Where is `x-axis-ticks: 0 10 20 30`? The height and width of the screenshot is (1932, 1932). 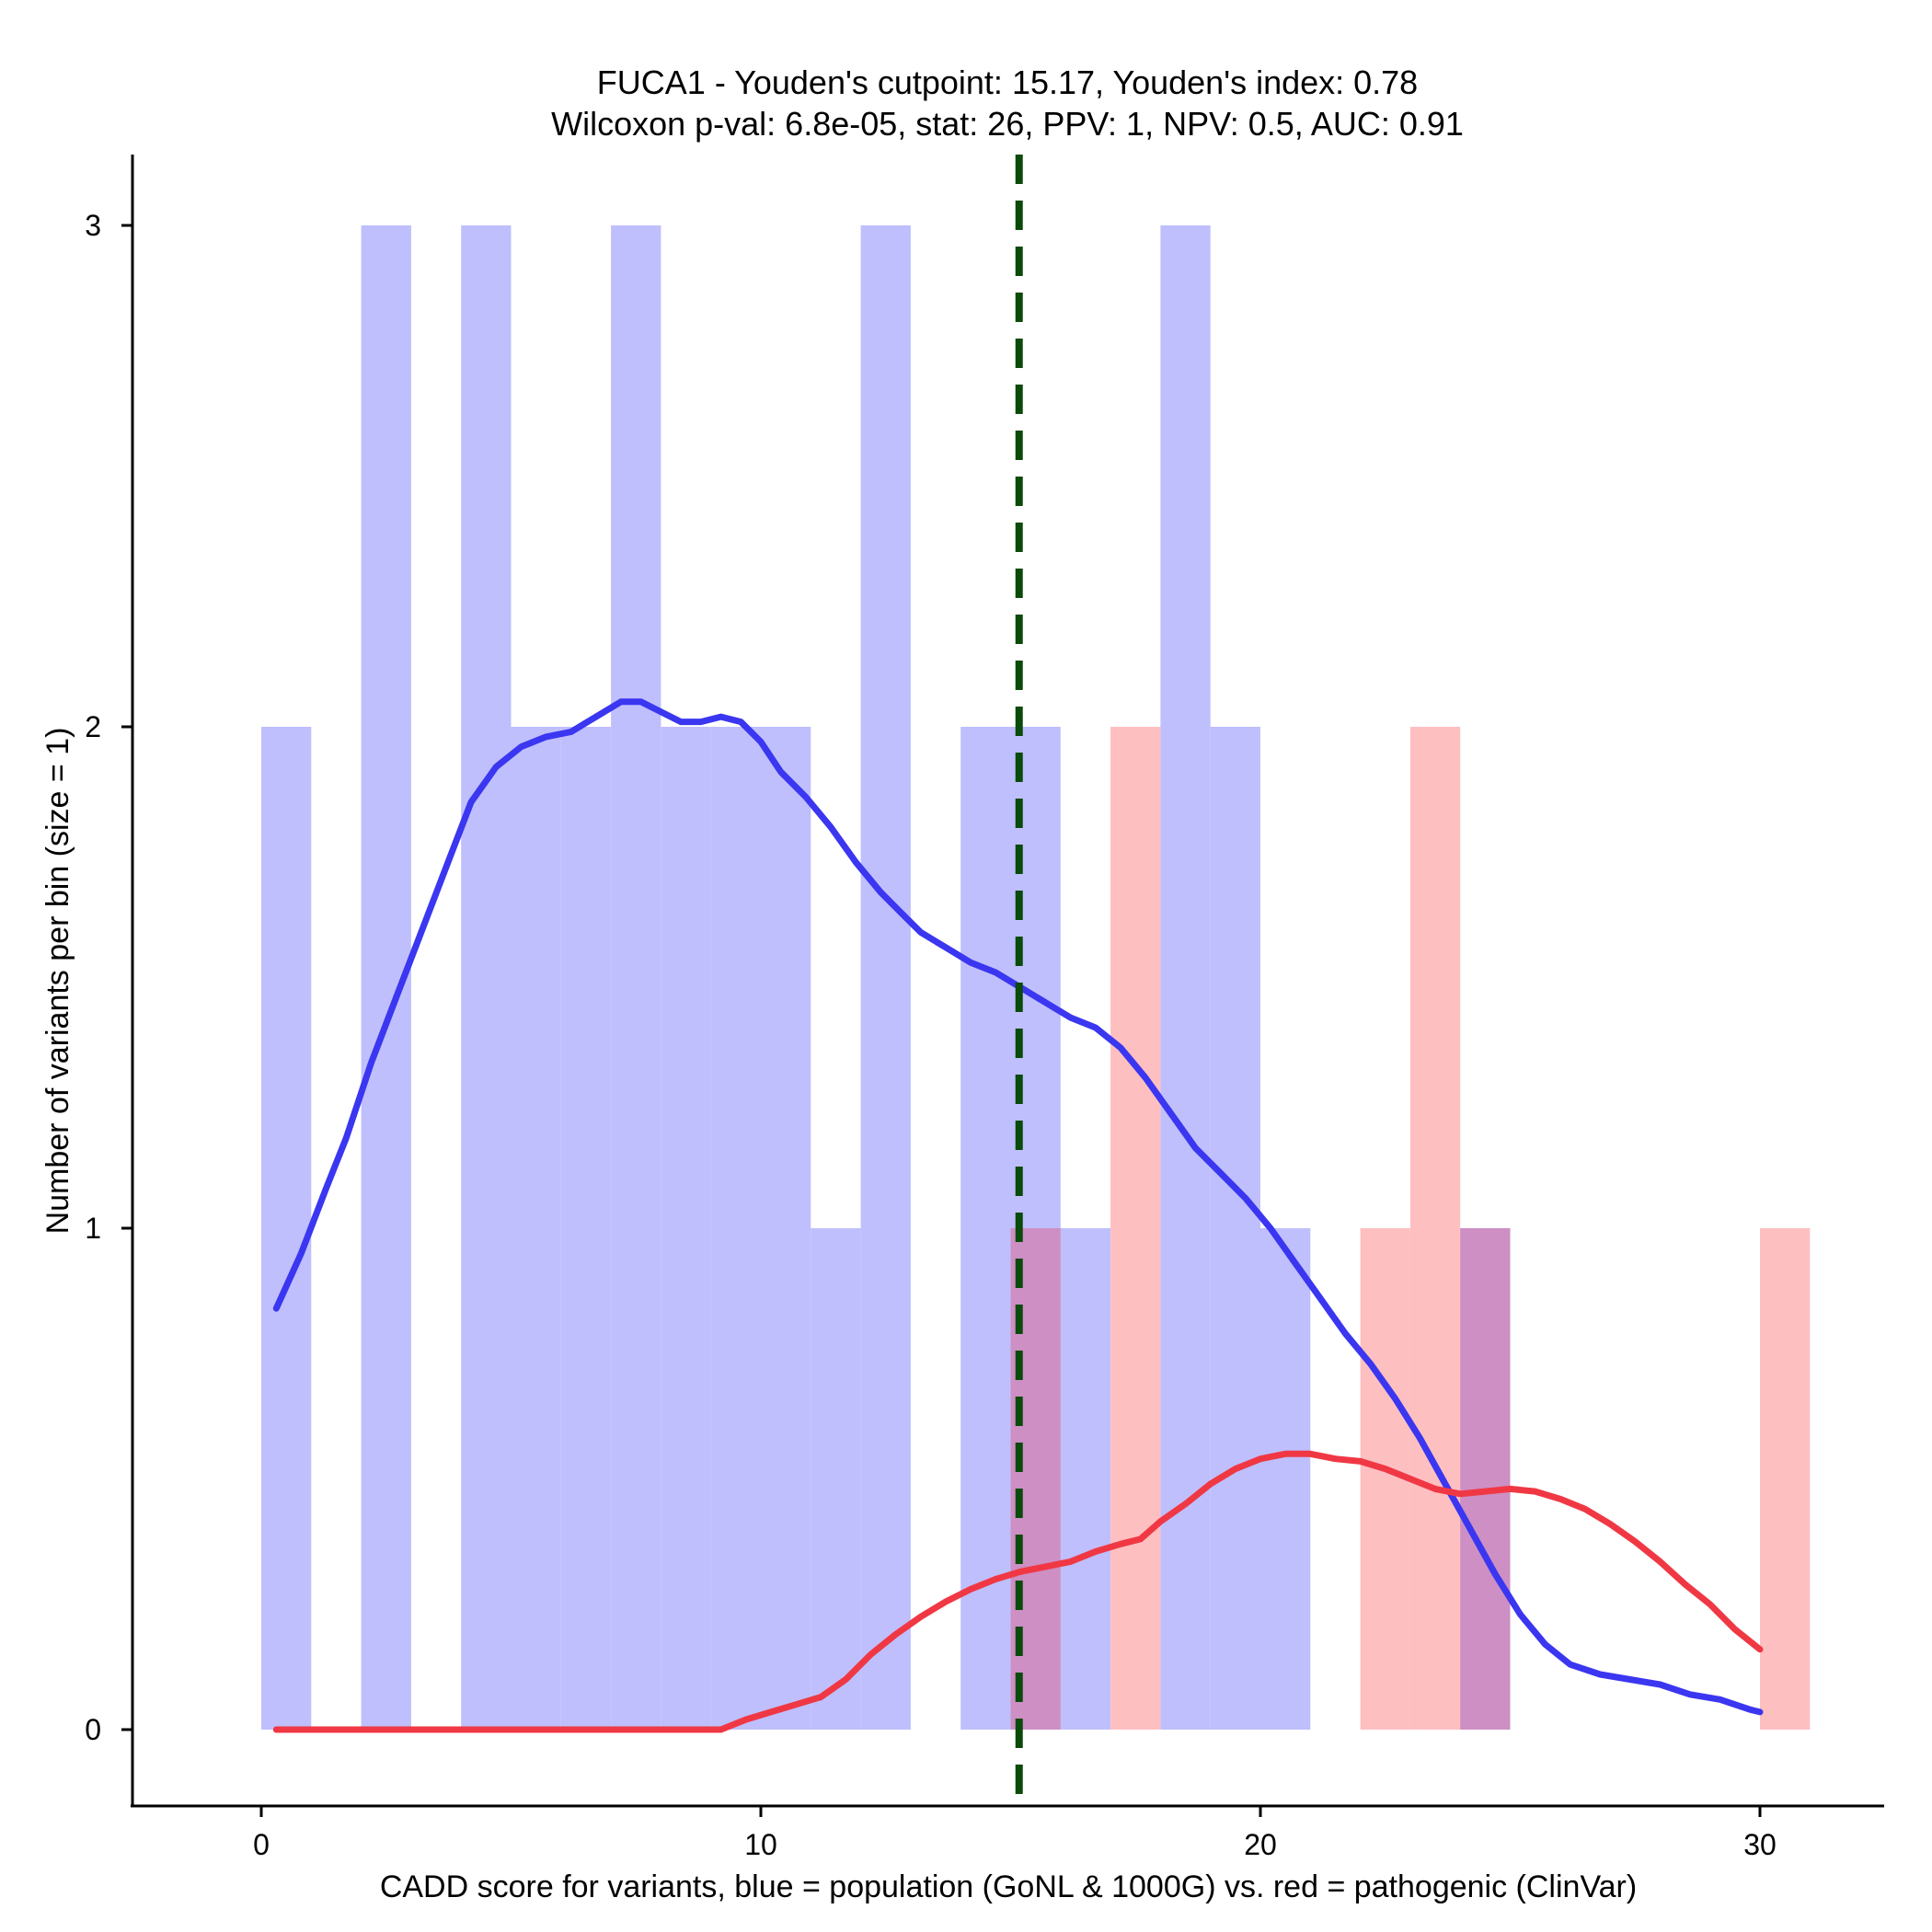 x-axis-ticks: 0 10 20 30 is located at coordinates (1015, 1833).